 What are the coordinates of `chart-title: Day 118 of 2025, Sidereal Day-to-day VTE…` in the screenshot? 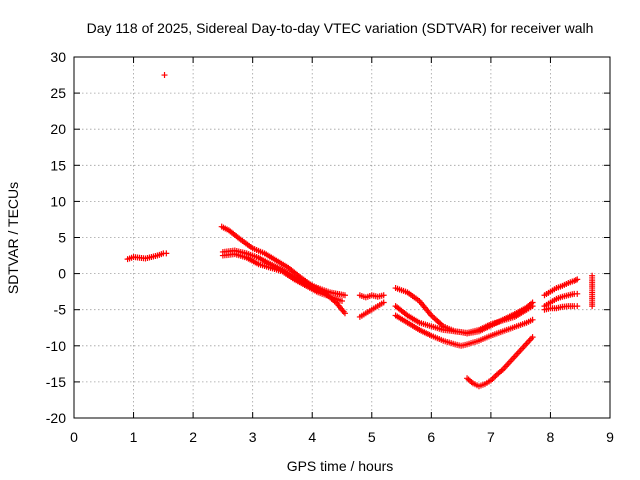 It's located at (340, 28).